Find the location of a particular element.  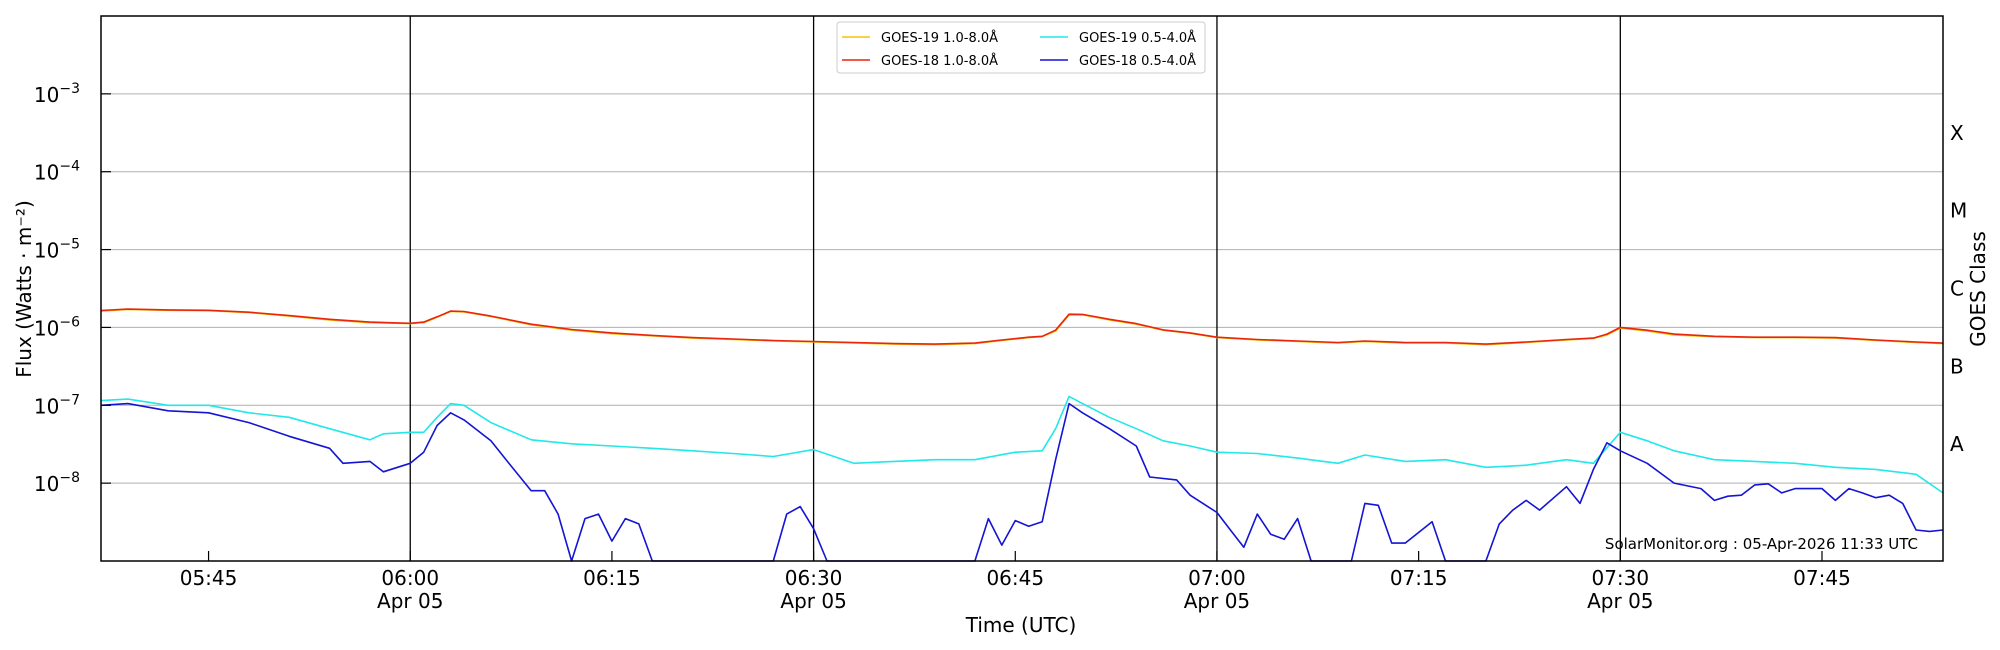

y-tick-label: 10⁻⁷ is located at coordinates (57, 405).